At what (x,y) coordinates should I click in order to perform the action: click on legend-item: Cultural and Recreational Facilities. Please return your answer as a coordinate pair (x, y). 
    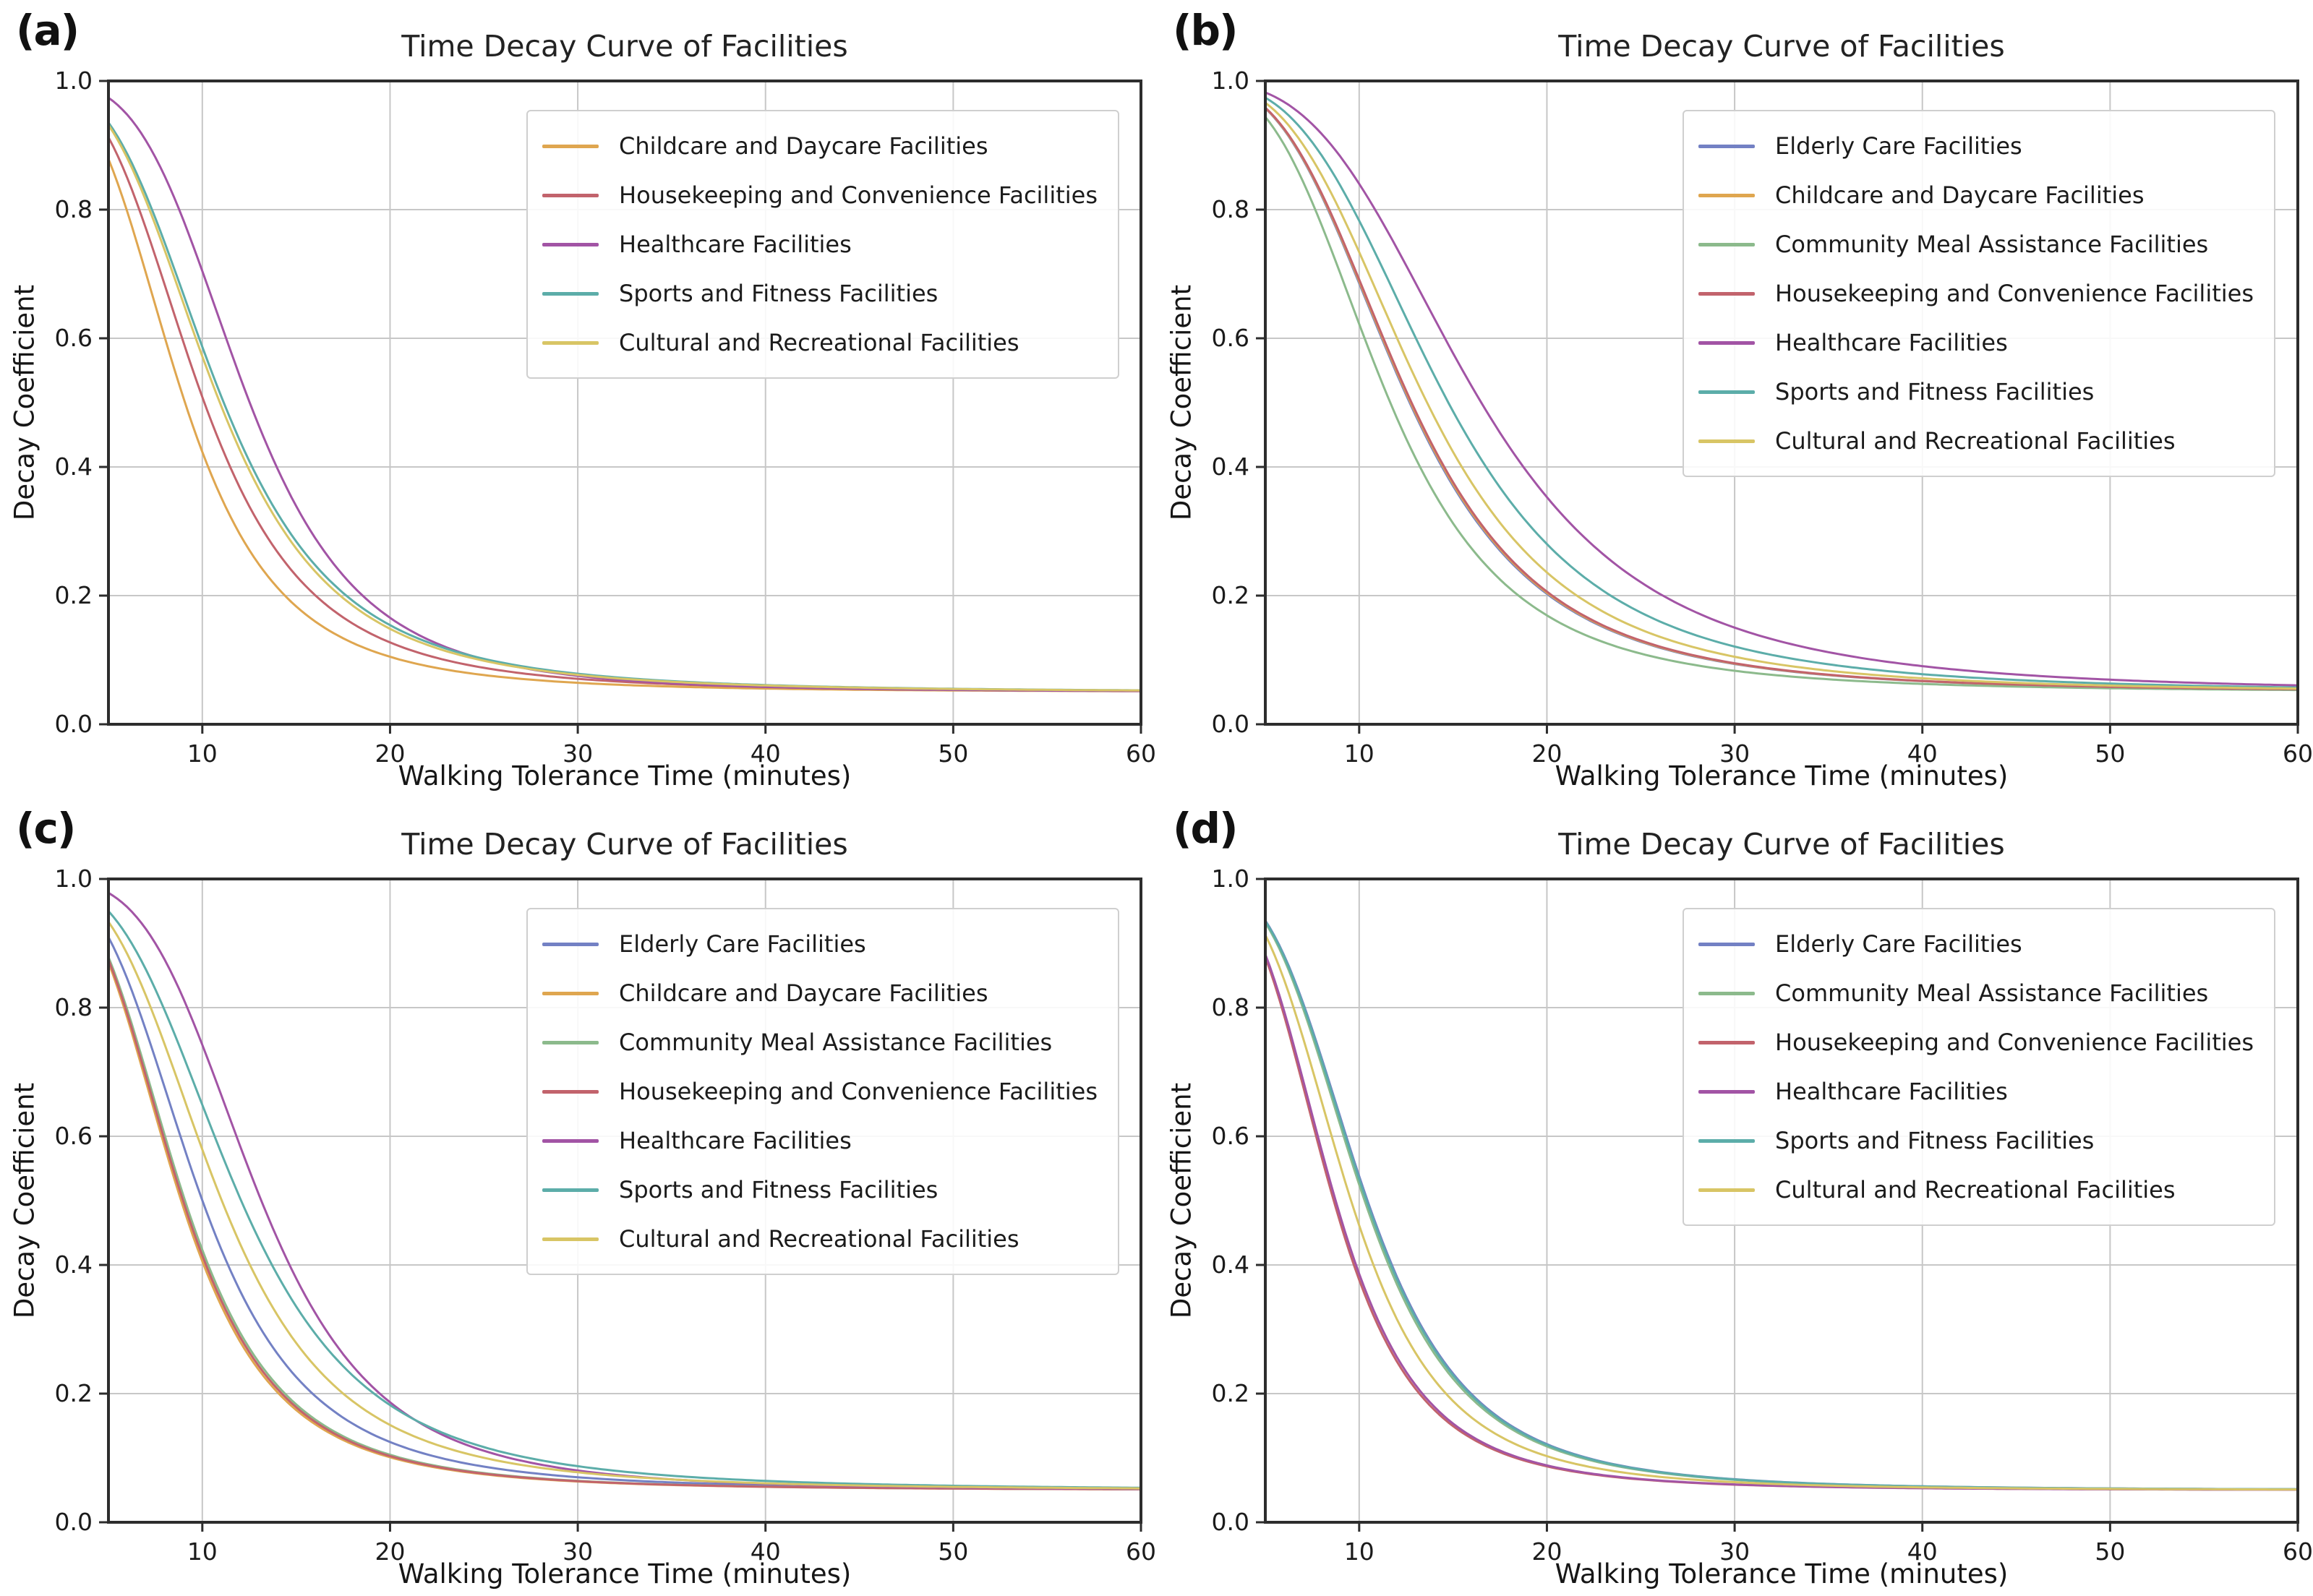
    Looking at the image, I should click on (1976, 441).